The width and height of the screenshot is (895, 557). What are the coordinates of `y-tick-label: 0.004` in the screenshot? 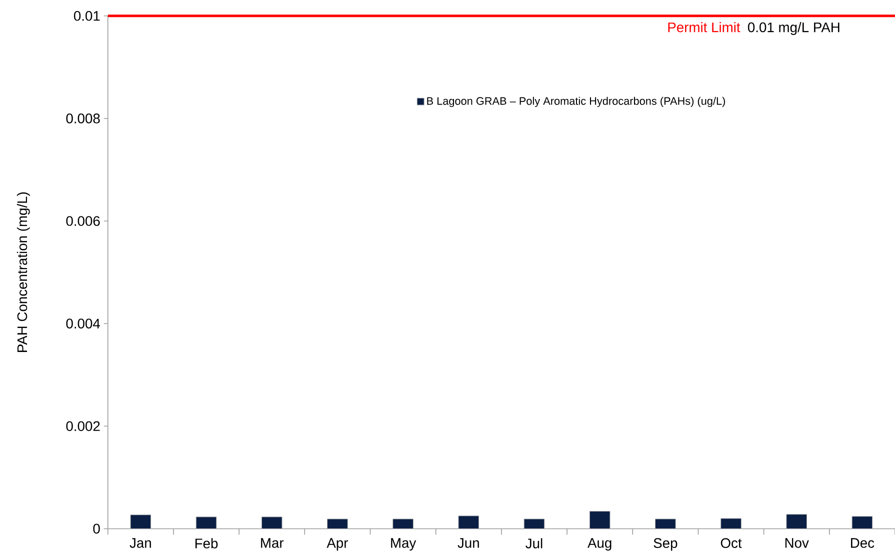 It's located at (83, 323).